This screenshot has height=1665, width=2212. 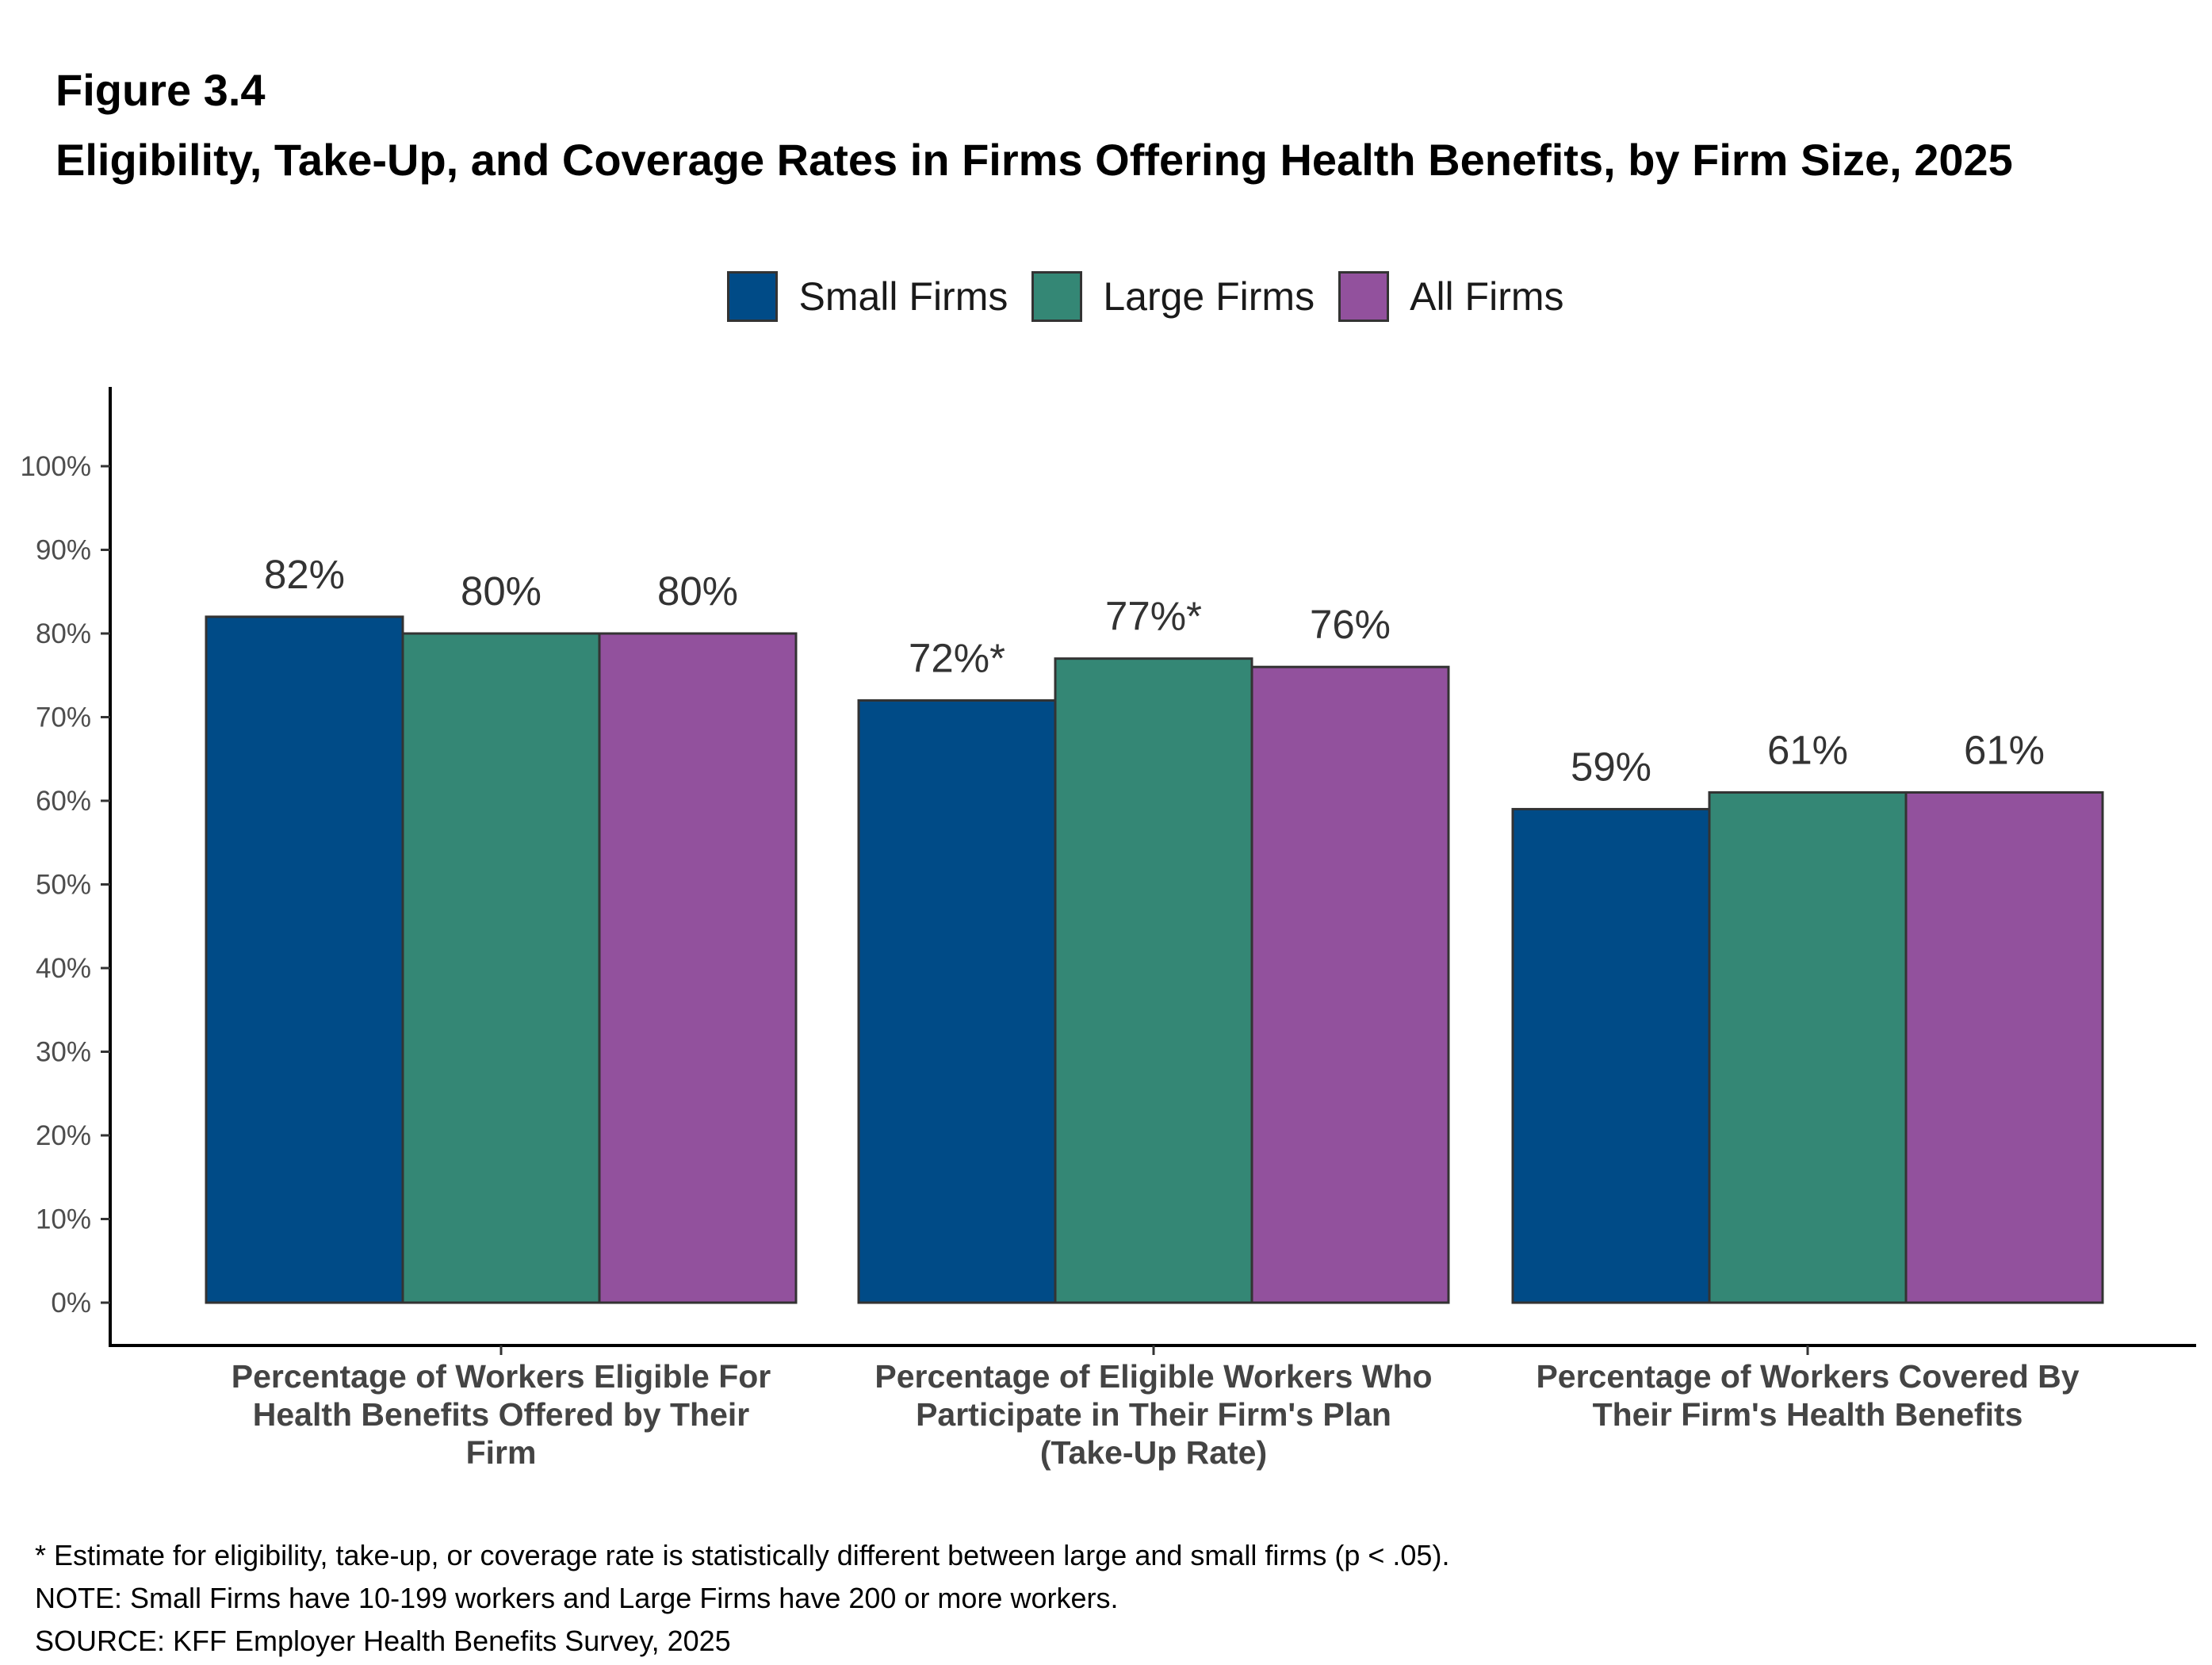 What do you see at coordinates (63, 1219) in the screenshot?
I see `y-tick-label: 10%` at bounding box center [63, 1219].